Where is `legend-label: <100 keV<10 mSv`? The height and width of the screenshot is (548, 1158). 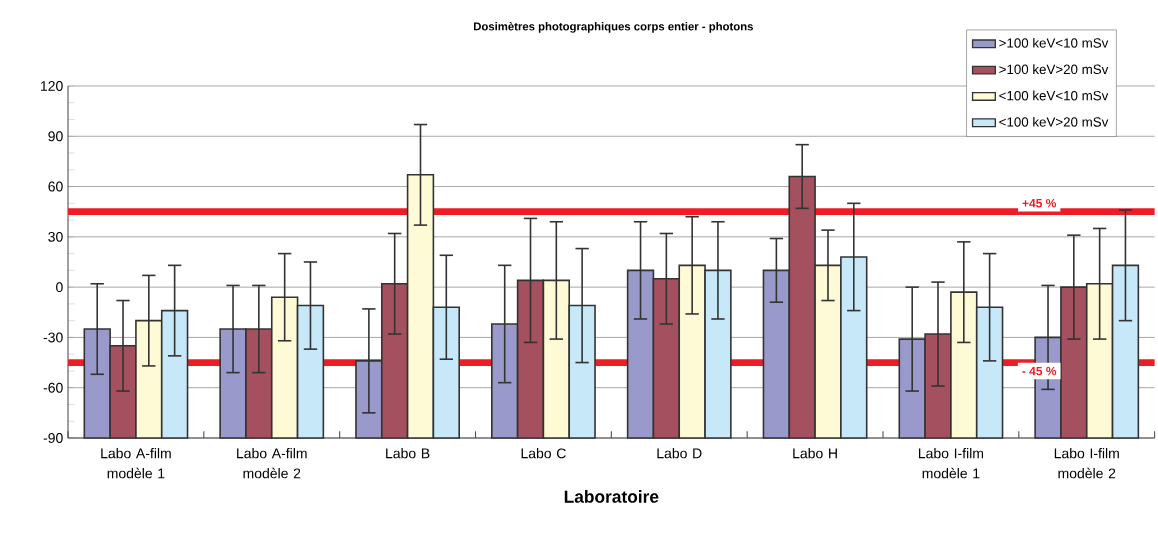
legend-label: <100 keV<10 mSv is located at coordinates (1054, 95).